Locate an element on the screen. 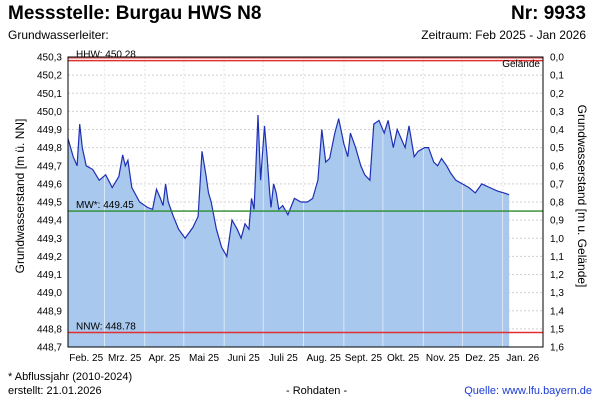  hhw-label: HHW: 450.28 is located at coordinates (106, 55).